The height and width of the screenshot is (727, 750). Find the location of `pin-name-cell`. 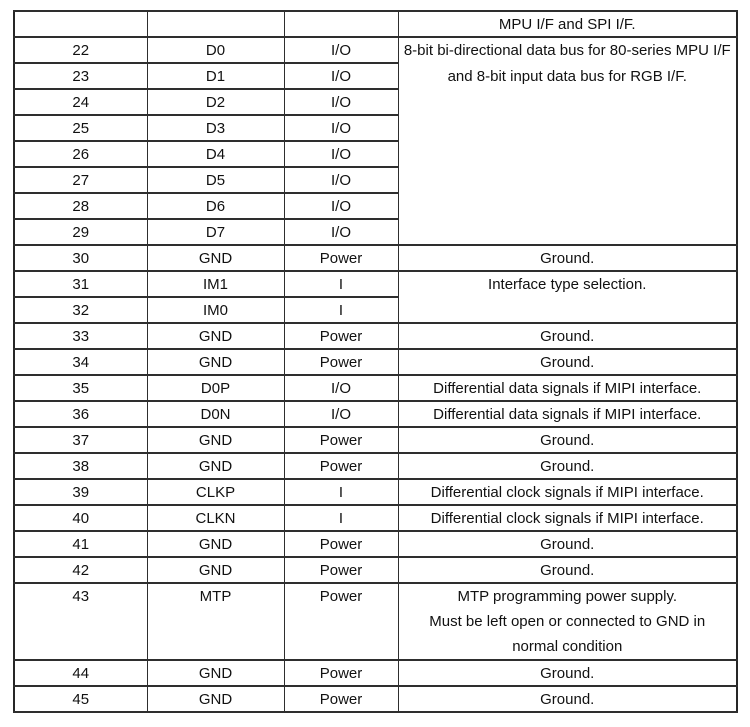

pin-name-cell is located at coordinates (215, 24).